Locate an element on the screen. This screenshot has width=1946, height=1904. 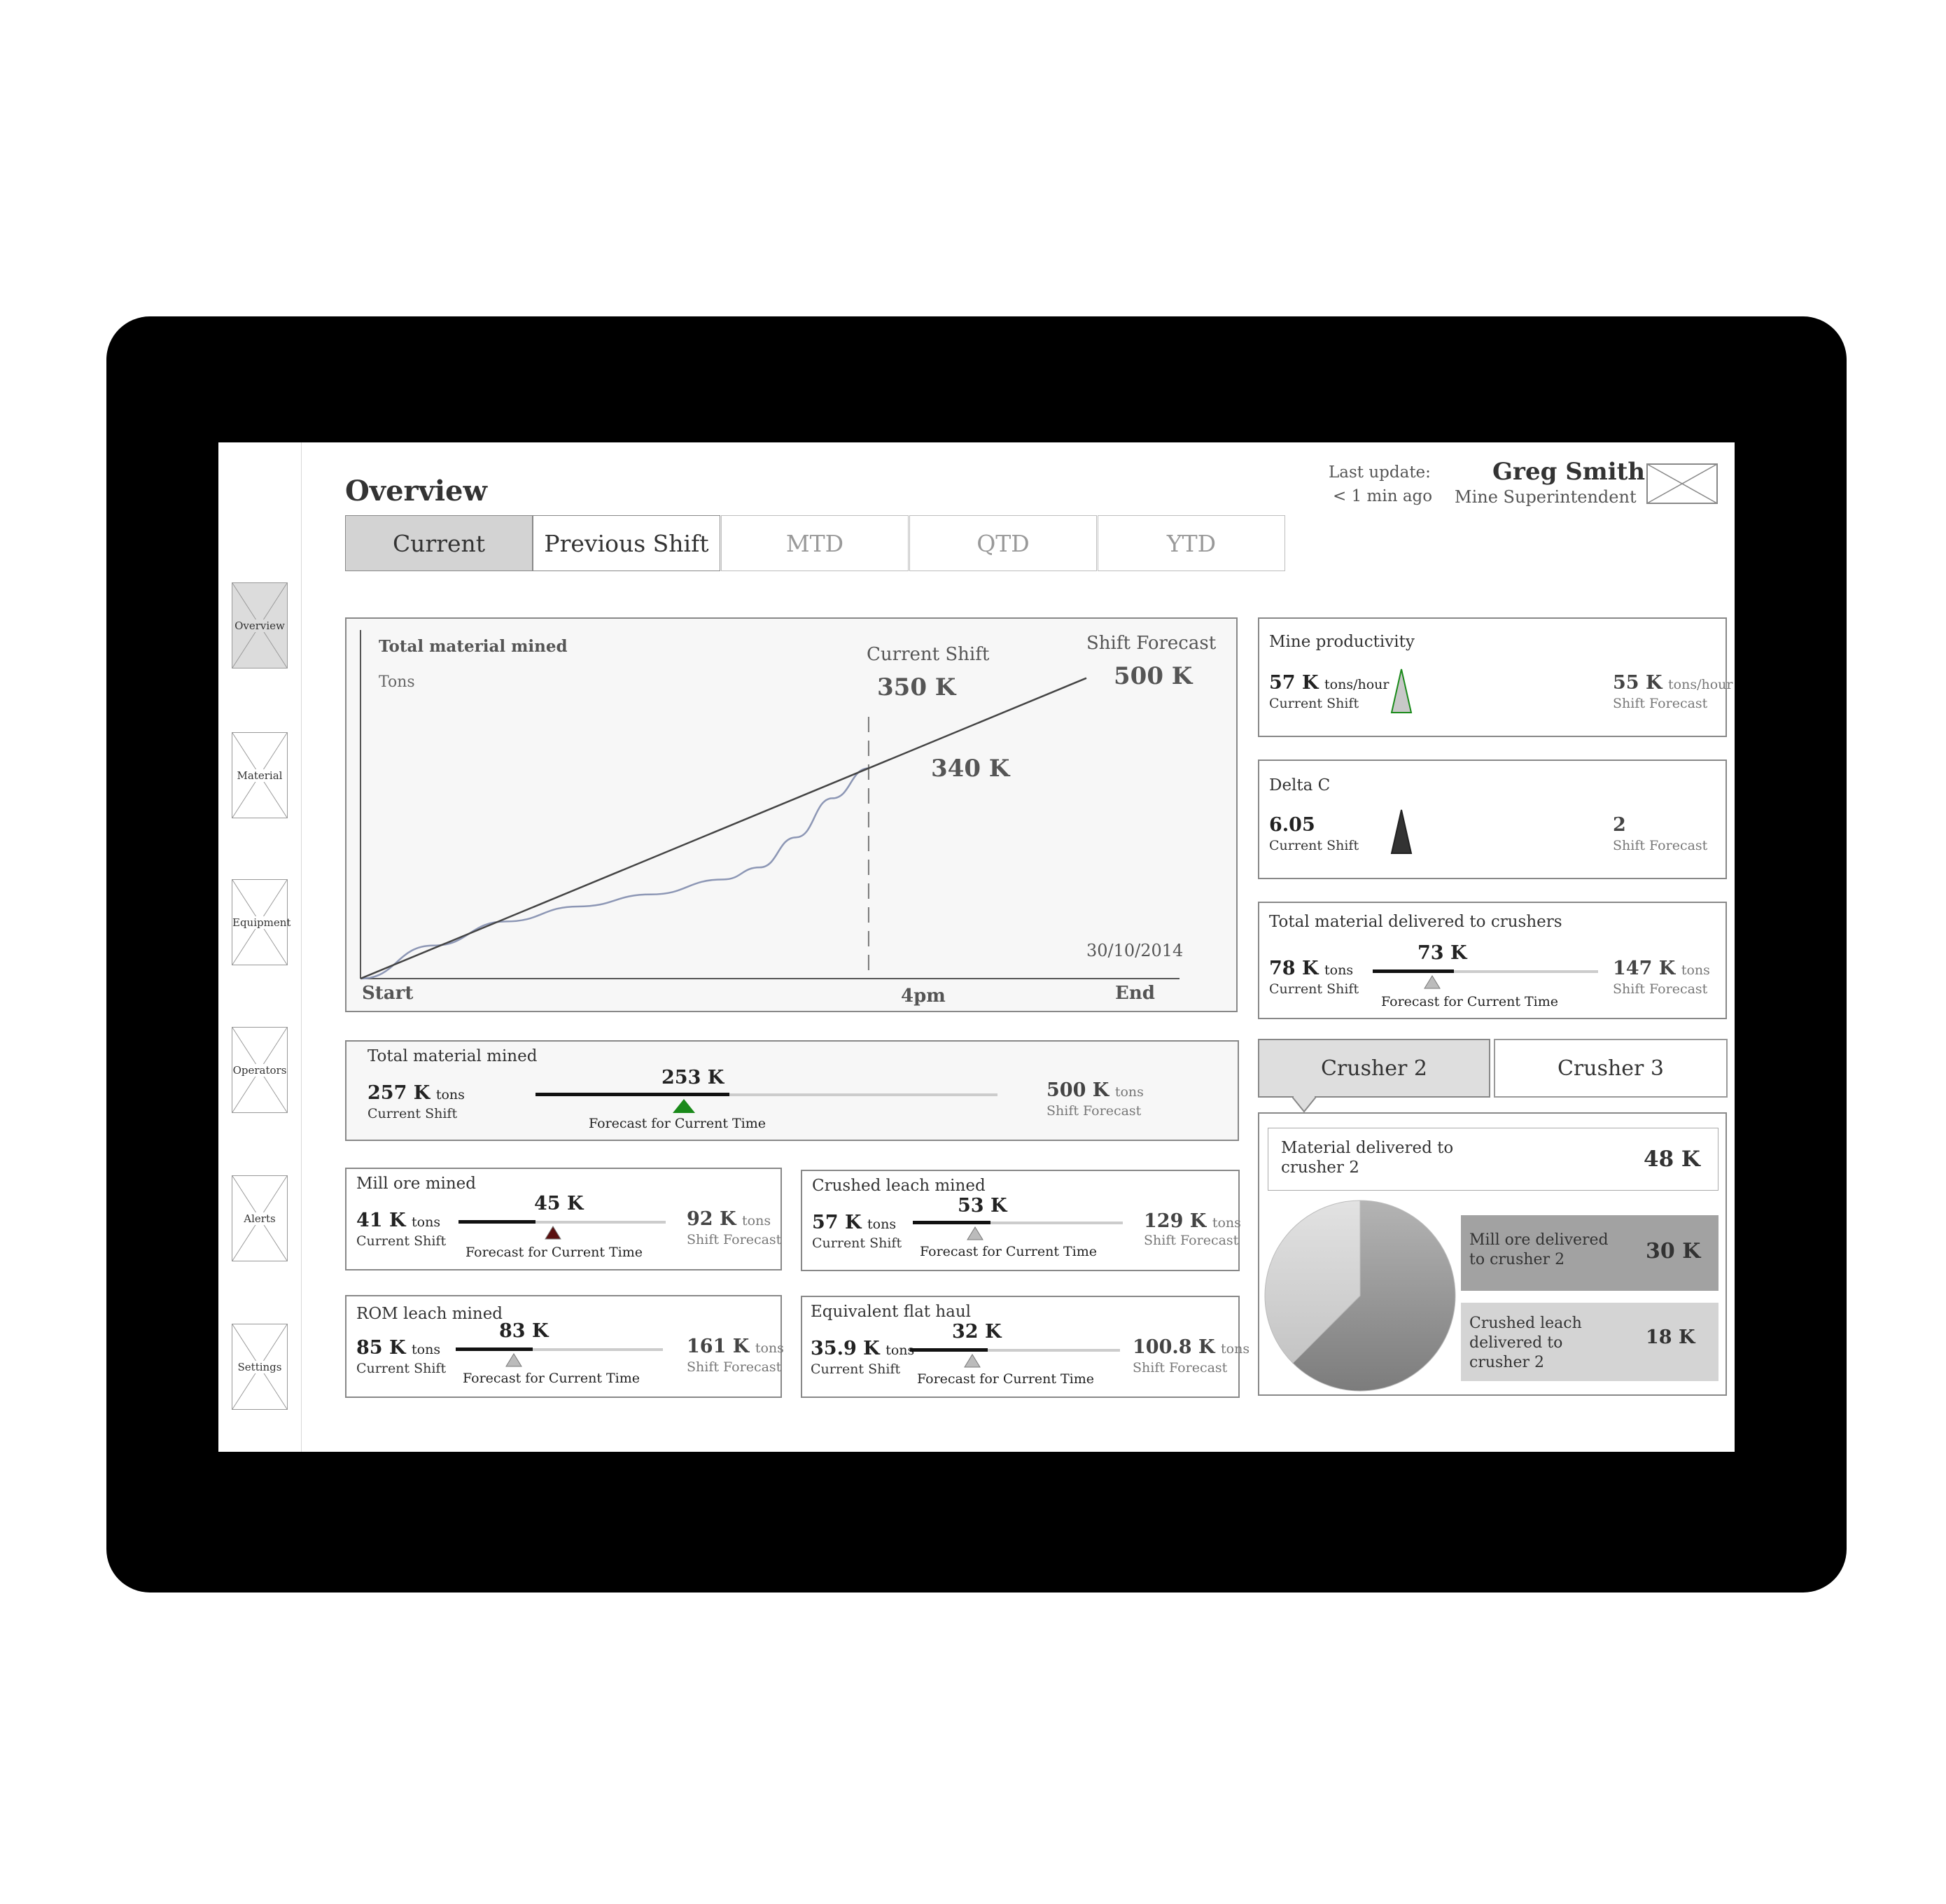
forecast-label: Shift Forecast is located at coordinates (1660, 703).